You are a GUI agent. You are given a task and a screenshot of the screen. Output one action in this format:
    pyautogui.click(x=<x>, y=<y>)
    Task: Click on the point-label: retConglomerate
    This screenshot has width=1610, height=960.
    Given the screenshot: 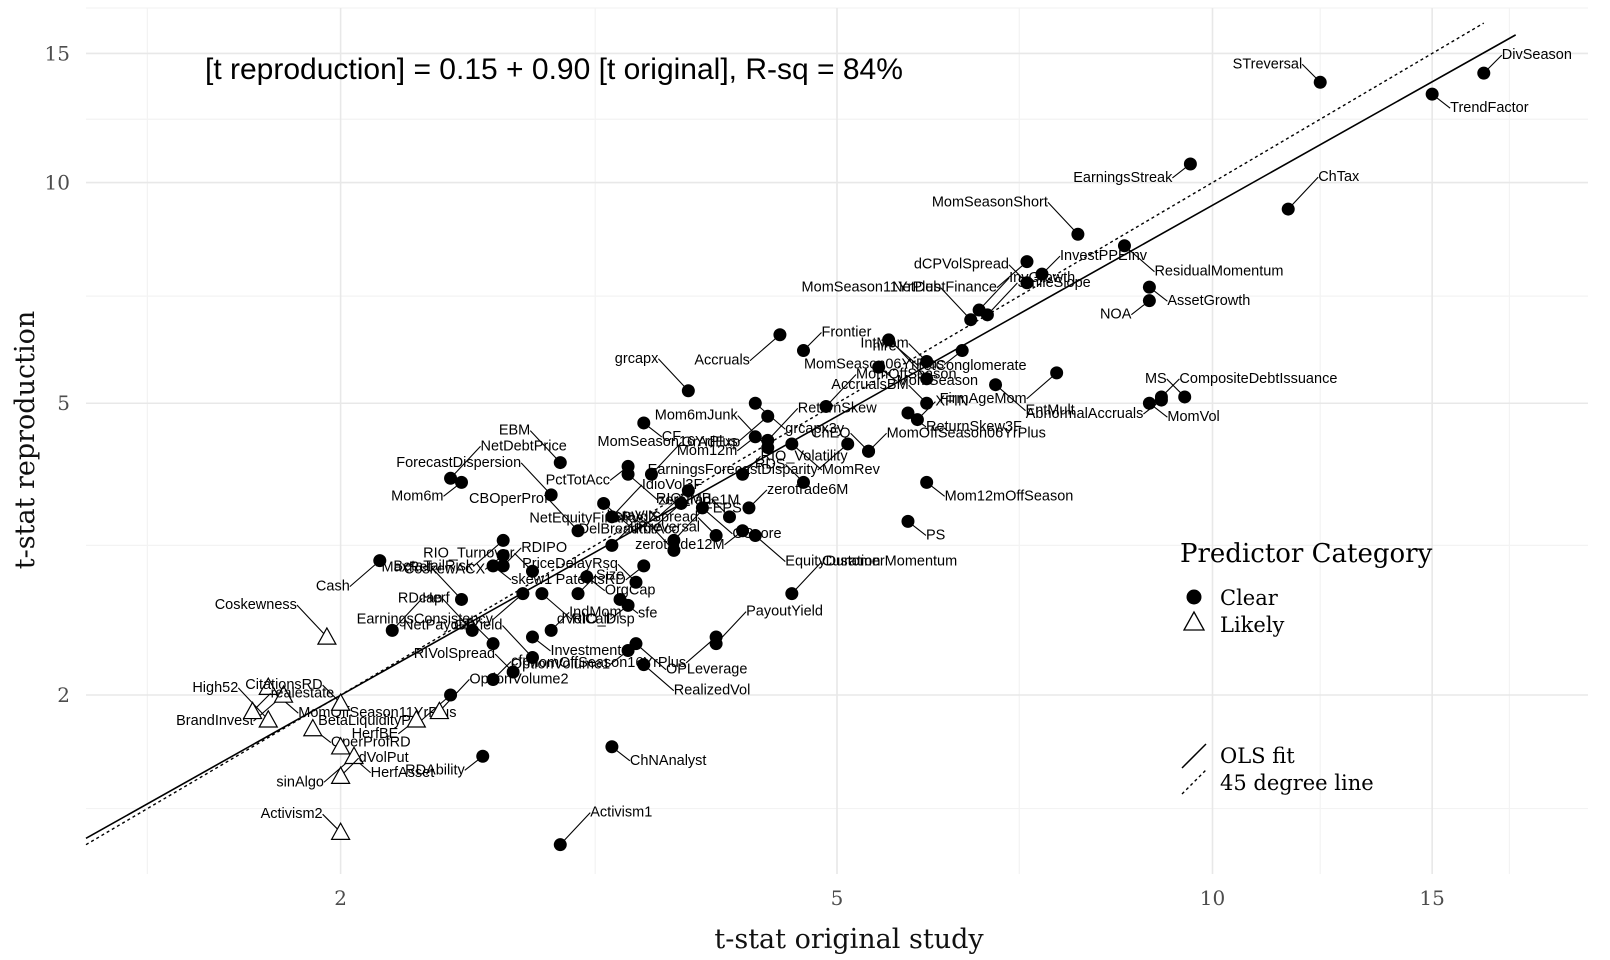 What is the action you would take?
    pyautogui.click(x=973, y=366)
    